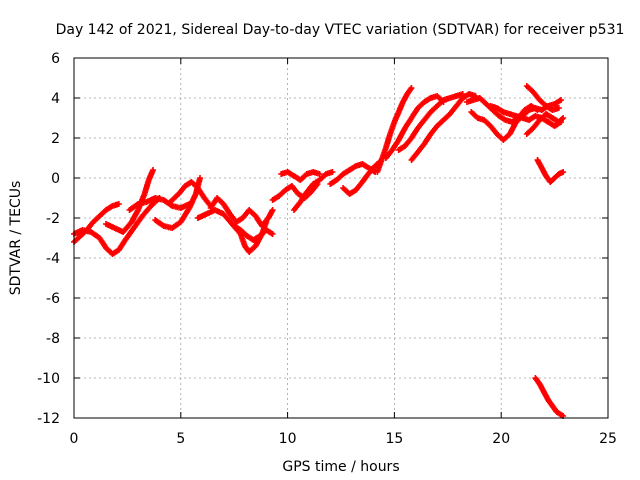 The image size is (640, 480). What do you see at coordinates (288, 439) in the screenshot?
I see `x-tick-label: 10` at bounding box center [288, 439].